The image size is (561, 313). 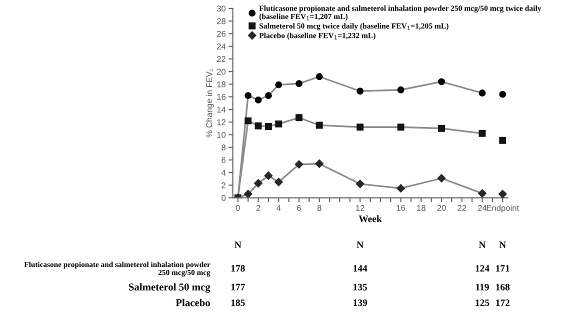 I want to click on y-tick-label: 20, so click(x=221, y=71).